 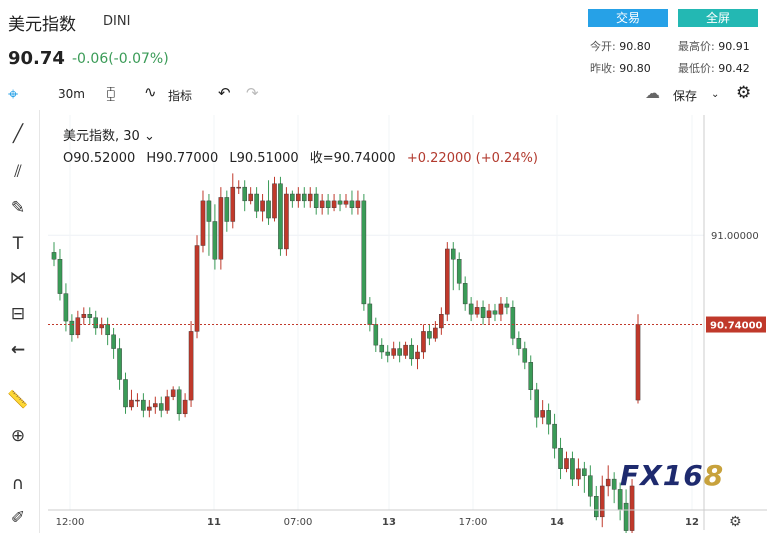 What do you see at coordinates (18, 172) in the screenshot?
I see `fib-tool-icon: ⫽` at bounding box center [18, 172].